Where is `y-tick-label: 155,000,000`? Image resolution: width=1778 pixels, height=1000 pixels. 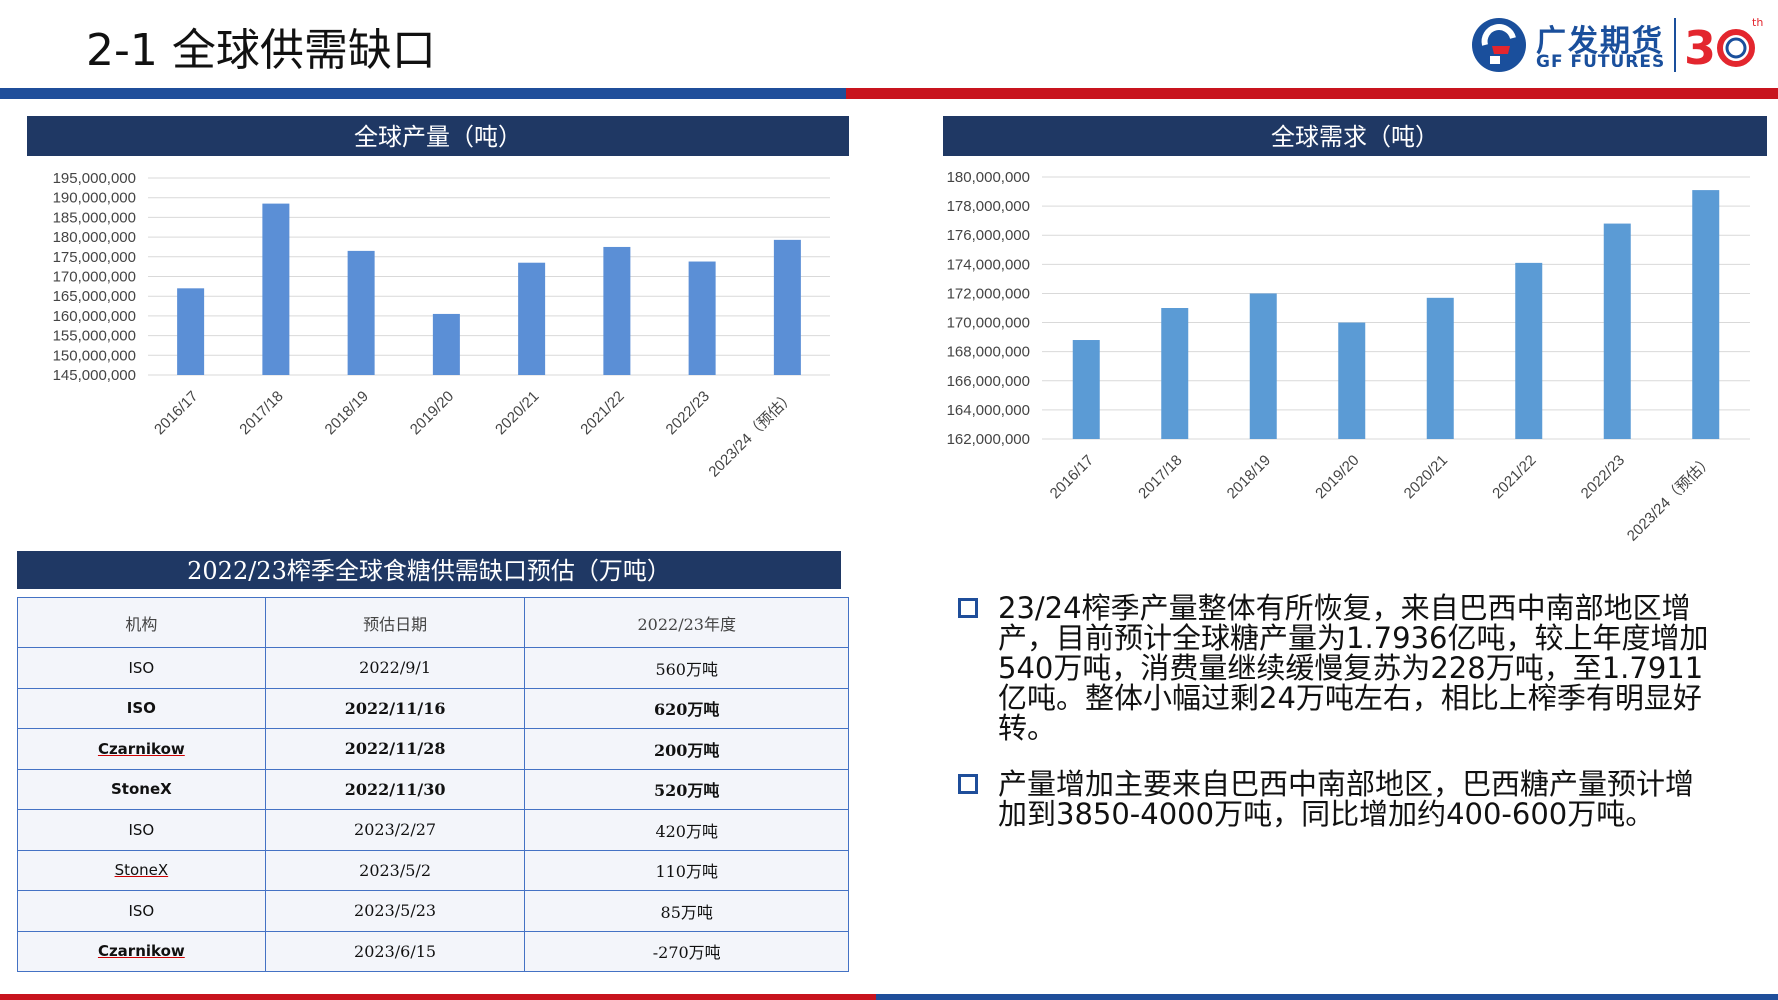
y-tick-label: 155,000,000 is located at coordinates (94, 336).